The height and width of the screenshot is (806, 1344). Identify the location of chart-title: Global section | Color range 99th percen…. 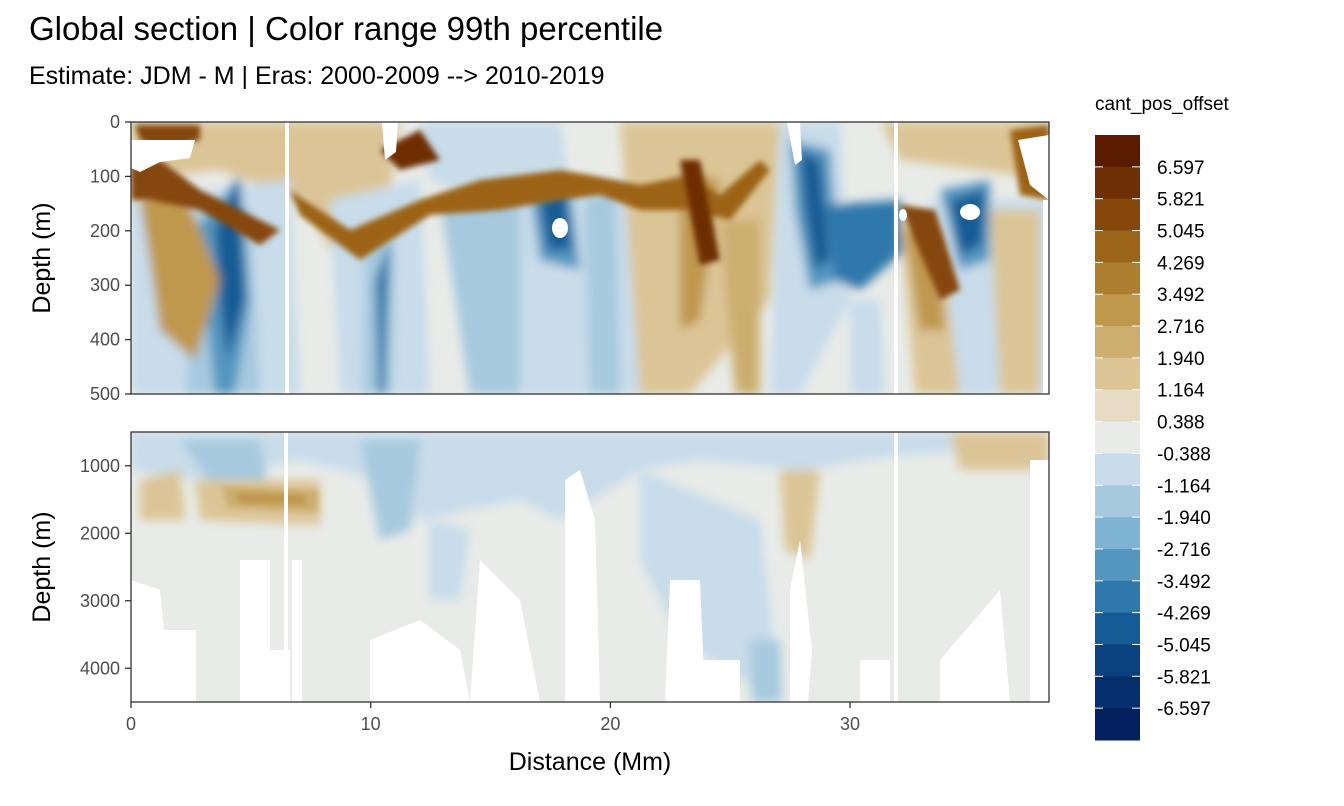
(346, 28).